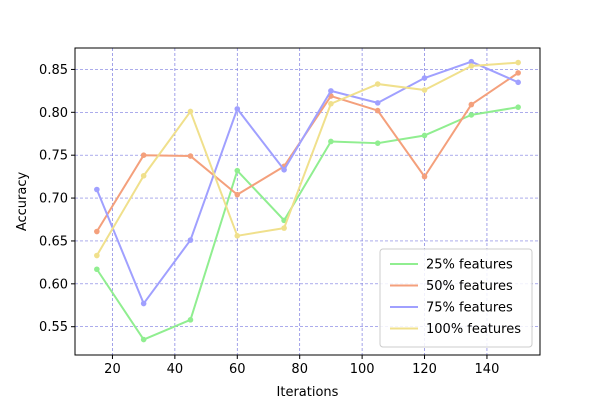 This screenshot has width=600, height=404. I want to click on x-tick-label: 60, so click(237, 369).